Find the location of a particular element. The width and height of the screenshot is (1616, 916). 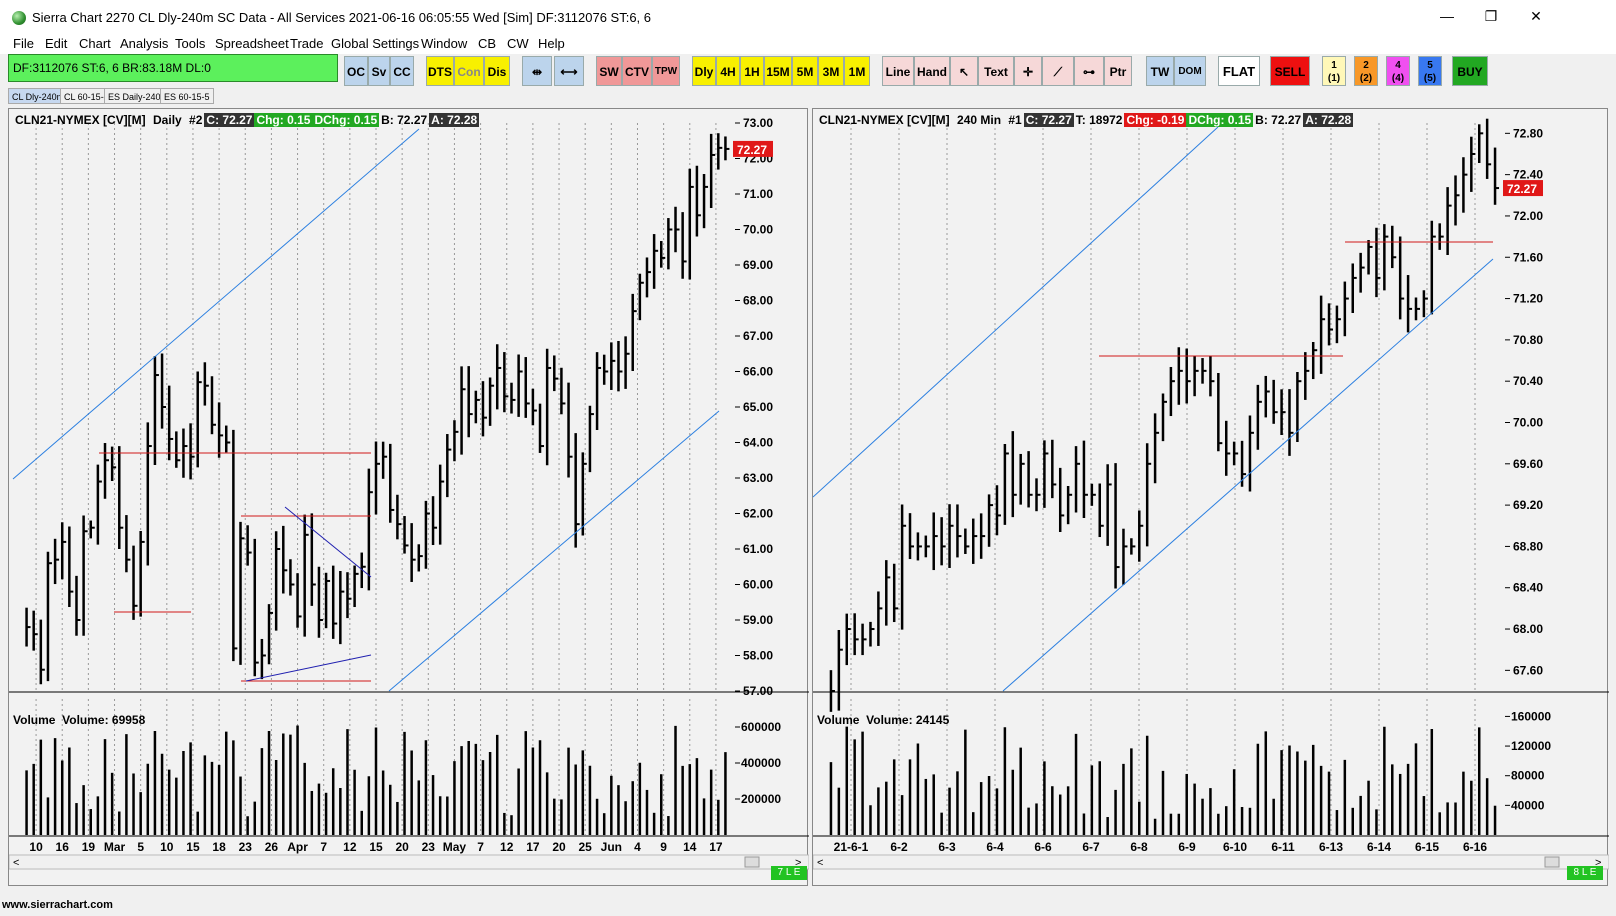

menu-chart: Chart is located at coordinates (95, 43).